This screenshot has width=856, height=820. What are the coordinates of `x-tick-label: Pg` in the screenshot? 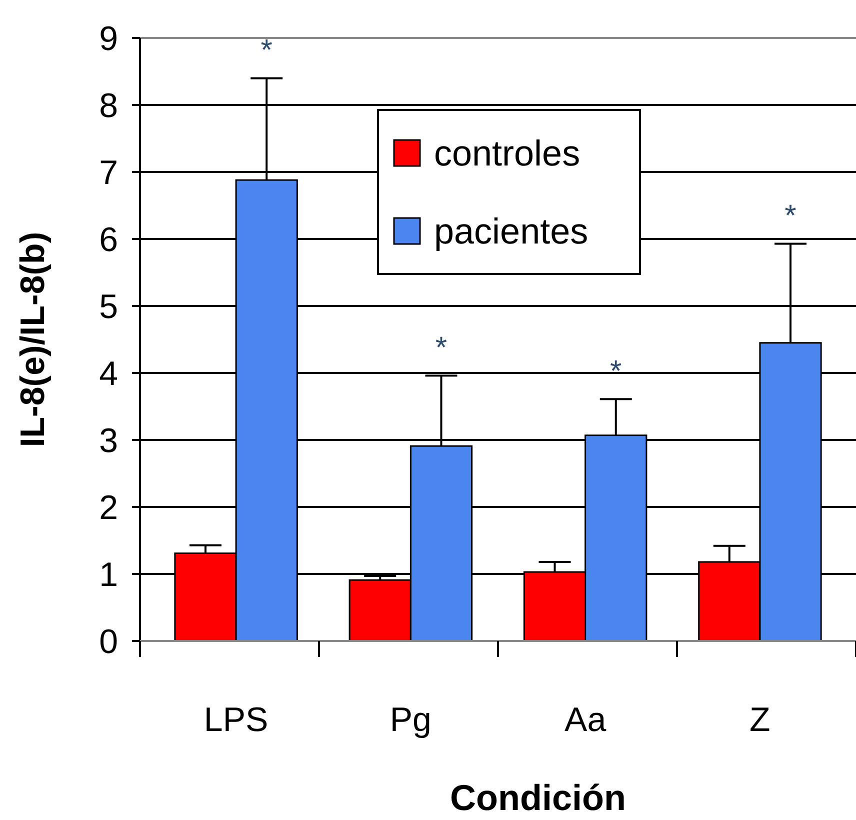 It's located at (411, 720).